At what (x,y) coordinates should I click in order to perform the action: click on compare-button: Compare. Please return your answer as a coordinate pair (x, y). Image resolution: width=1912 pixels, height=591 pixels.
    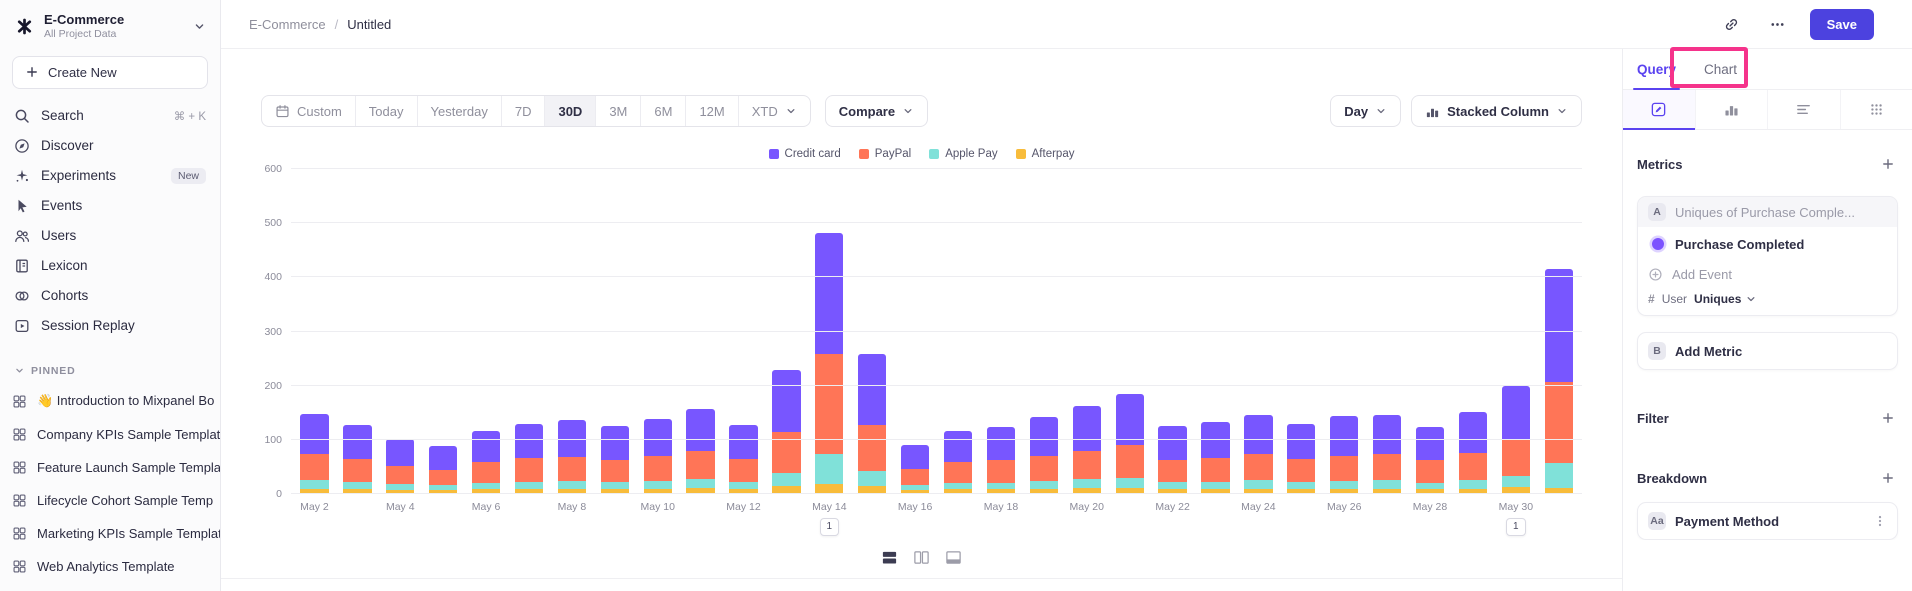
    Looking at the image, I should click on (876, 111).